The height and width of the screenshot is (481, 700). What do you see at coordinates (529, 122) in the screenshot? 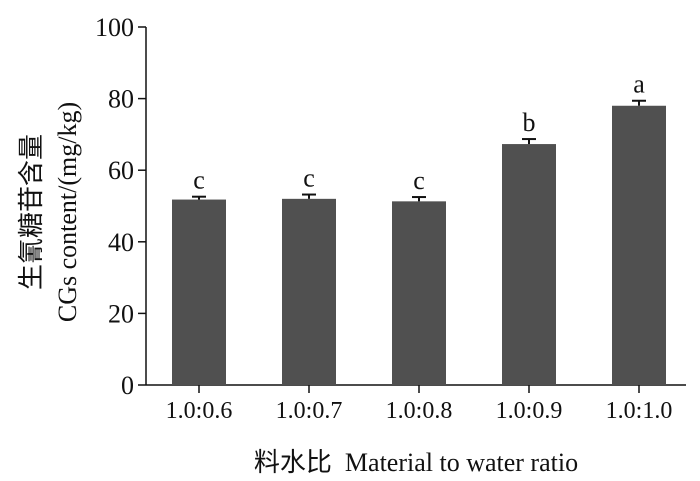
I see `significance-label: b` at bounding box center [529, 122].